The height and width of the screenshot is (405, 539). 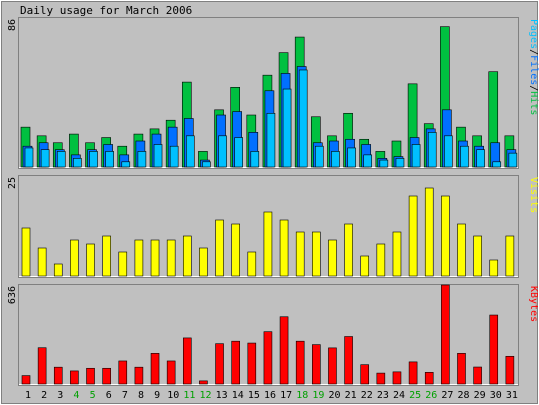 What do you see at coordinates (76, 395) in the screenshot?
I see `x-tick-label: 4` at bounding box center [76, 395].